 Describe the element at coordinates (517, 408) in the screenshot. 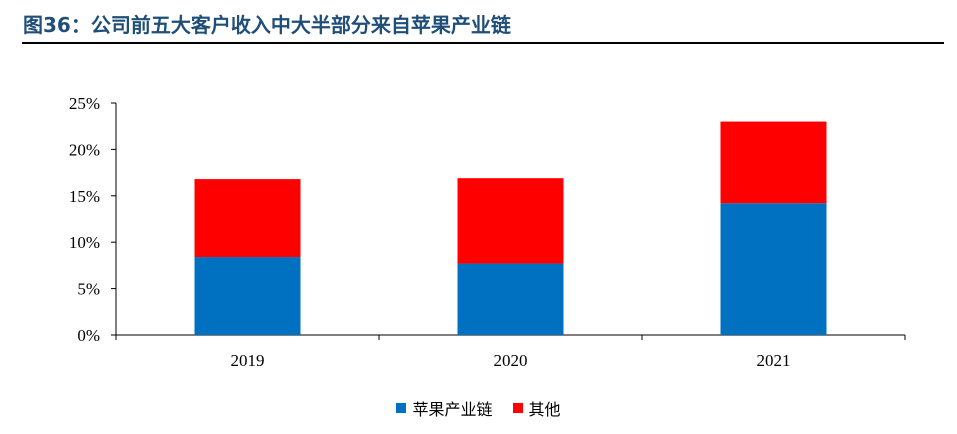

I see `legend-swatch-other` at that location.